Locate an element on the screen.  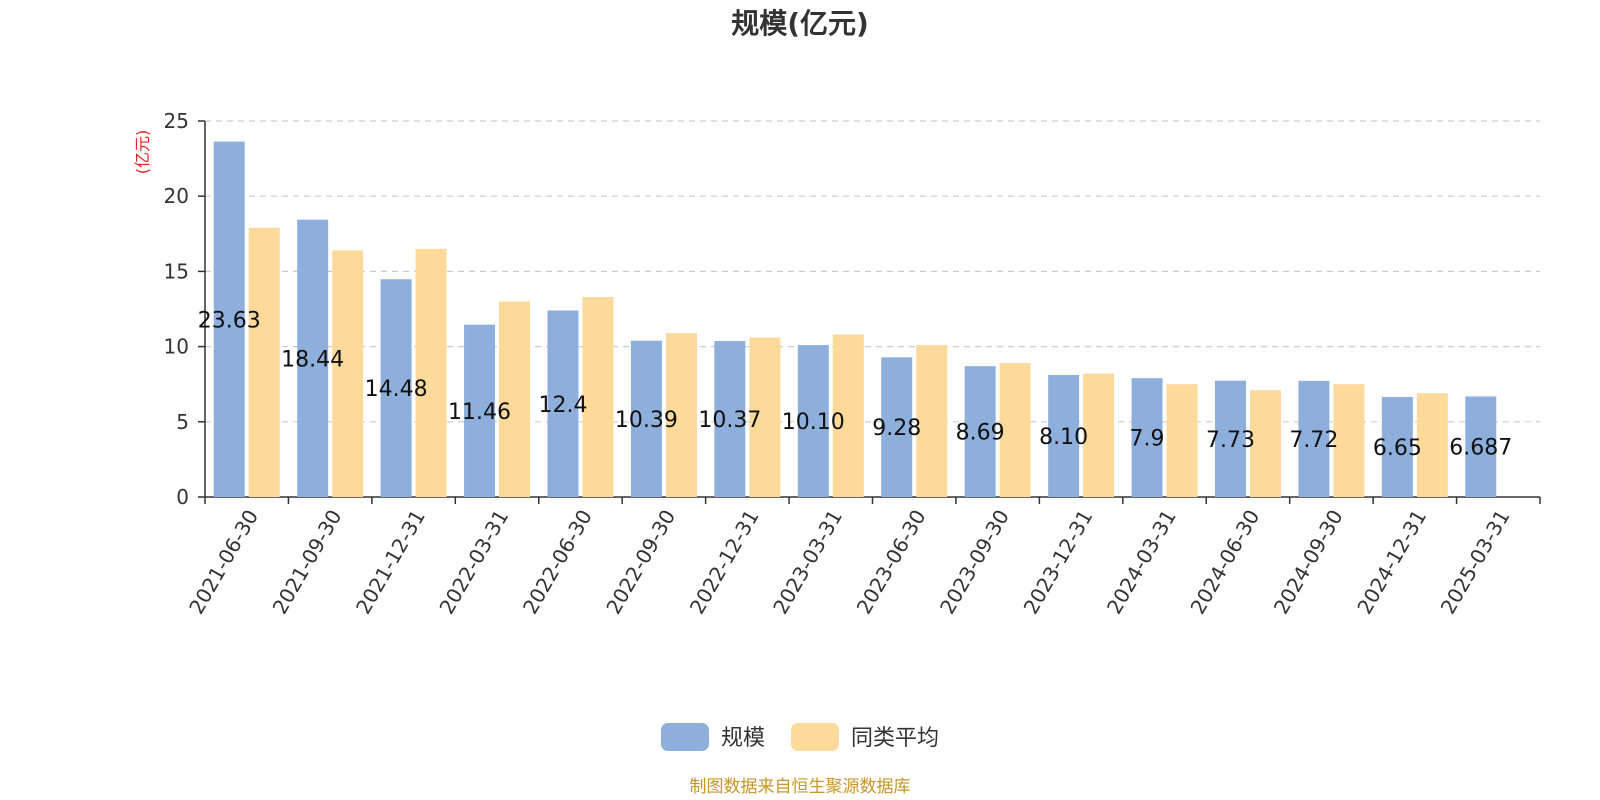
data-label: 10.10 is located at coordinates (813, 422).